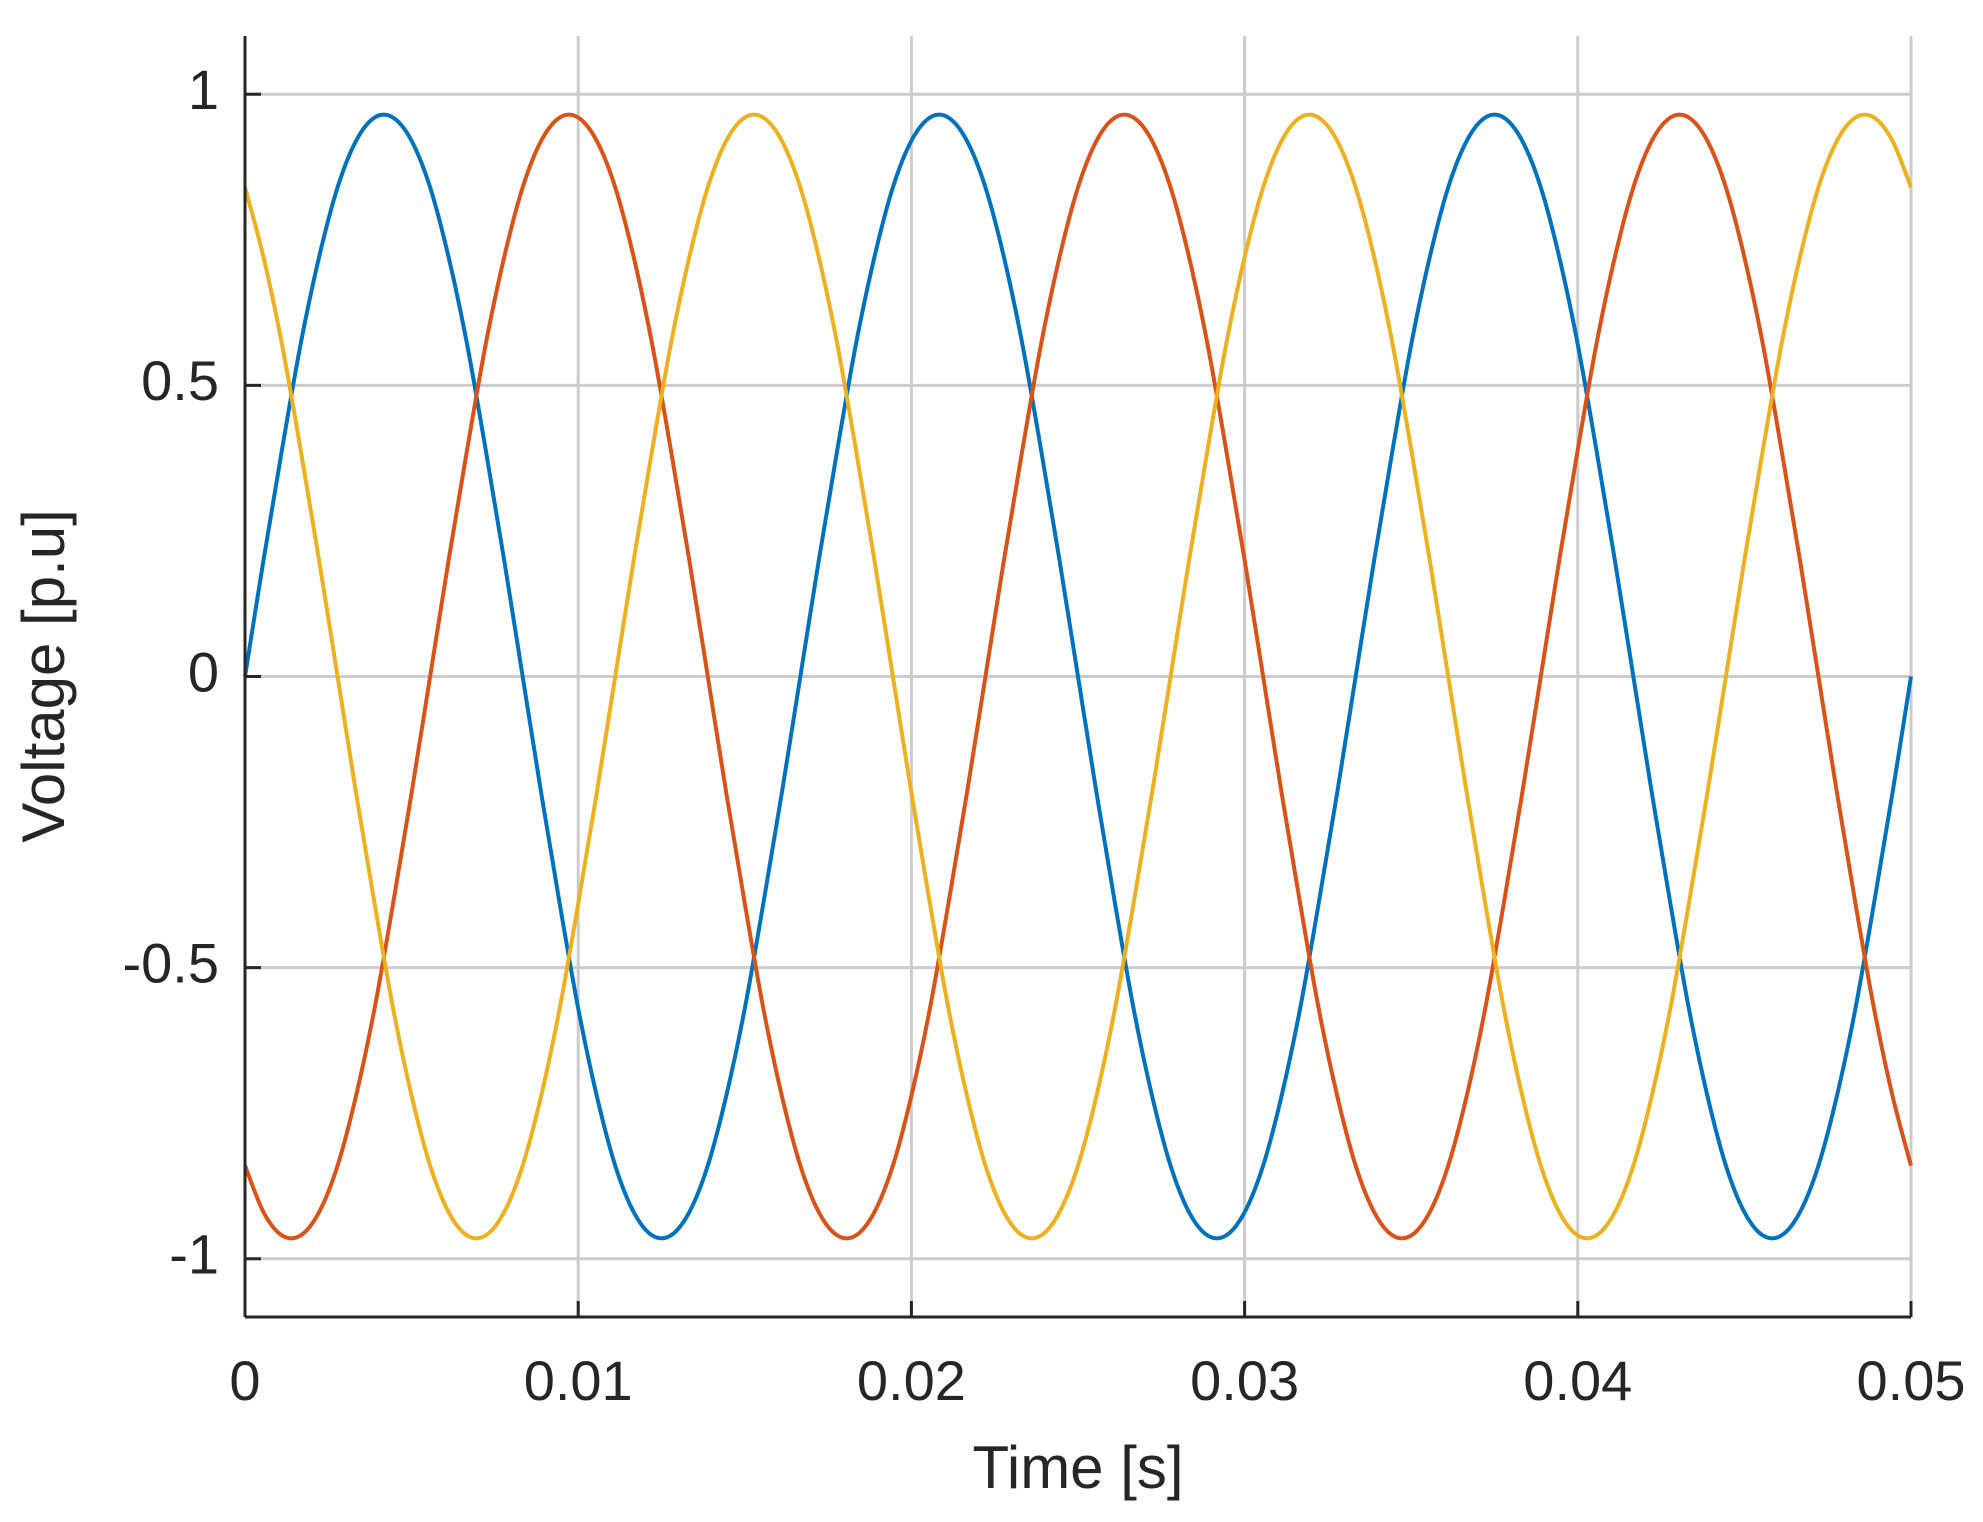  I want to click on y-tick-label: -1, so click(194, 1254).